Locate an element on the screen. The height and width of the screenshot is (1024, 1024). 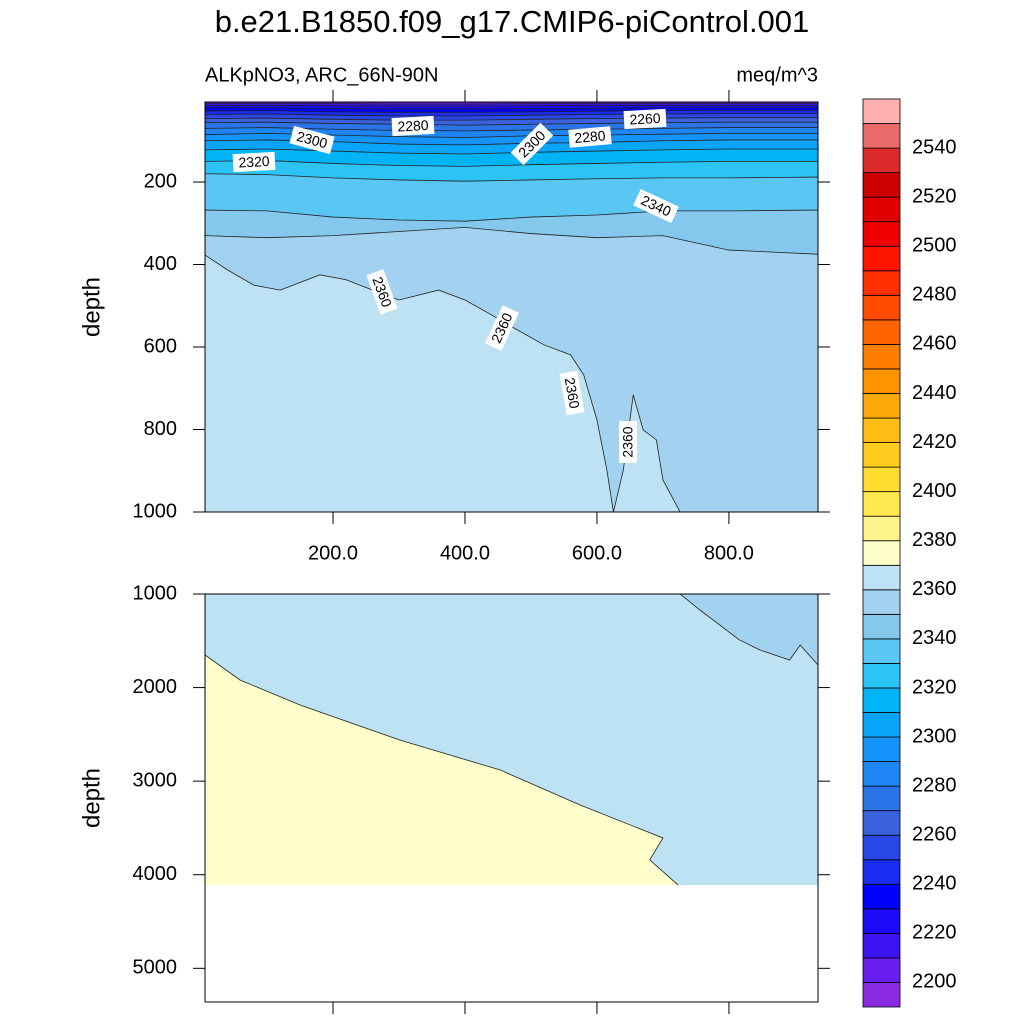
y-tick-label: 400 is located at coordinates (160, 264).